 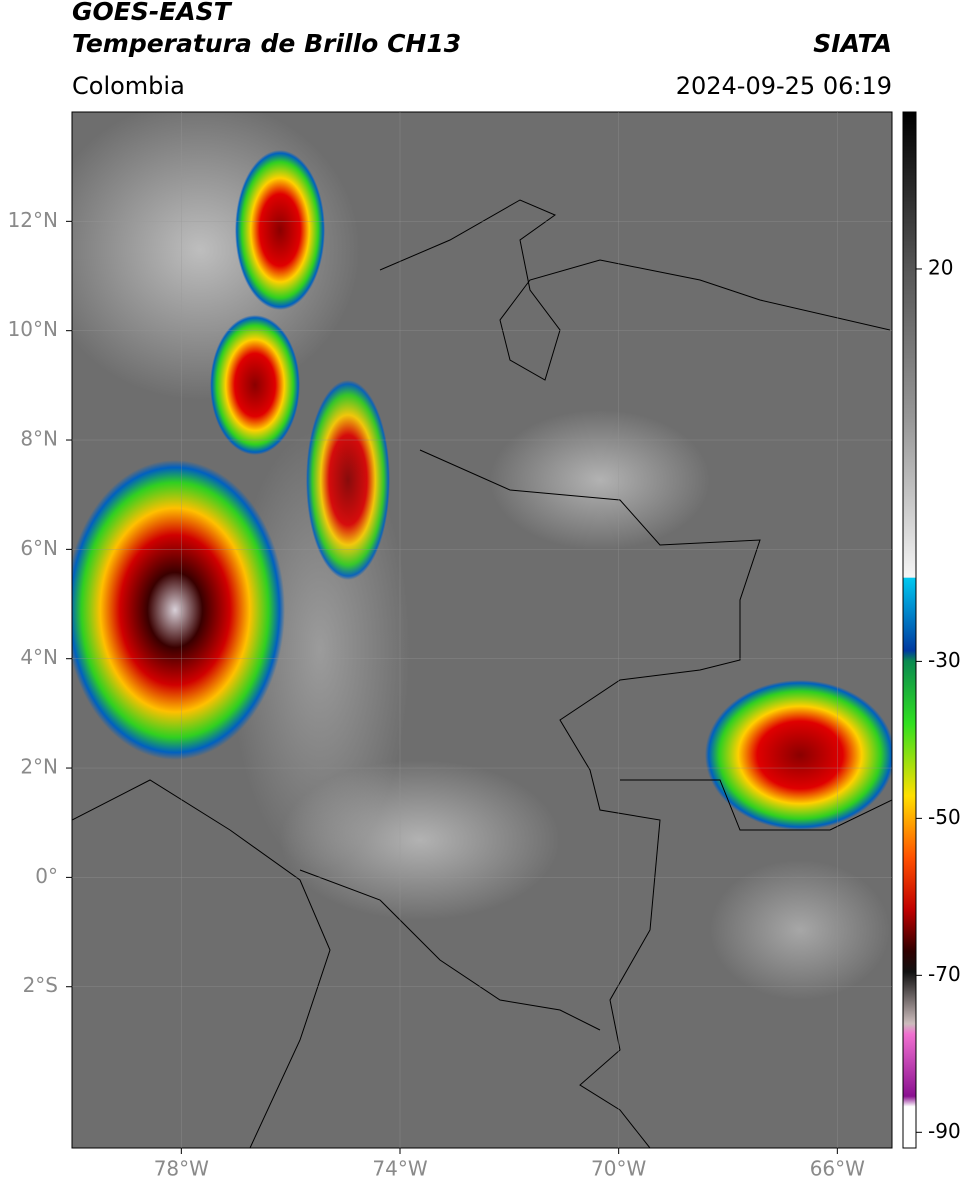 I want to click on colorbar-tick-label: -50, so click(x=944, y=817).